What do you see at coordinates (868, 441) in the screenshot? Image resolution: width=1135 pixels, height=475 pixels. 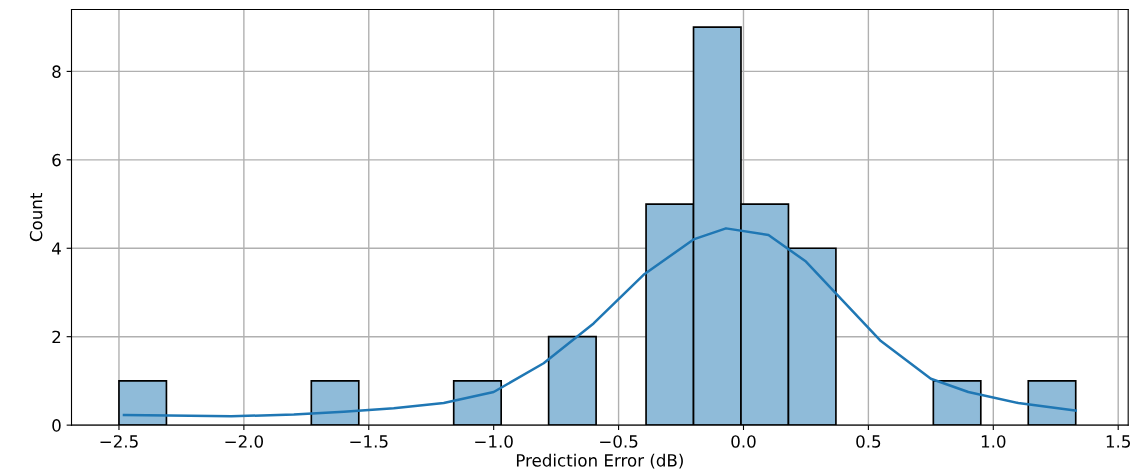 I see `x-tick-label: 0.5` at bounding box center [868, 441].